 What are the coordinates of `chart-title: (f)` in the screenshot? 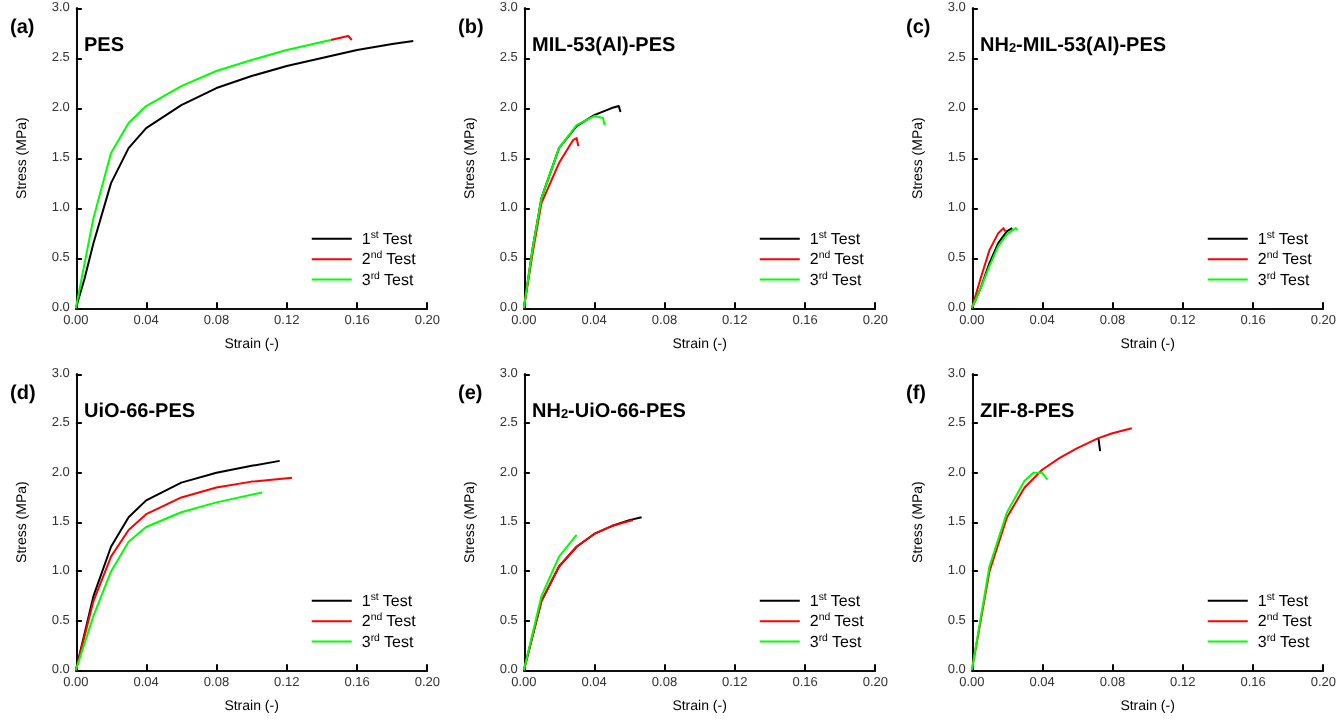 It's located at (916, 394).